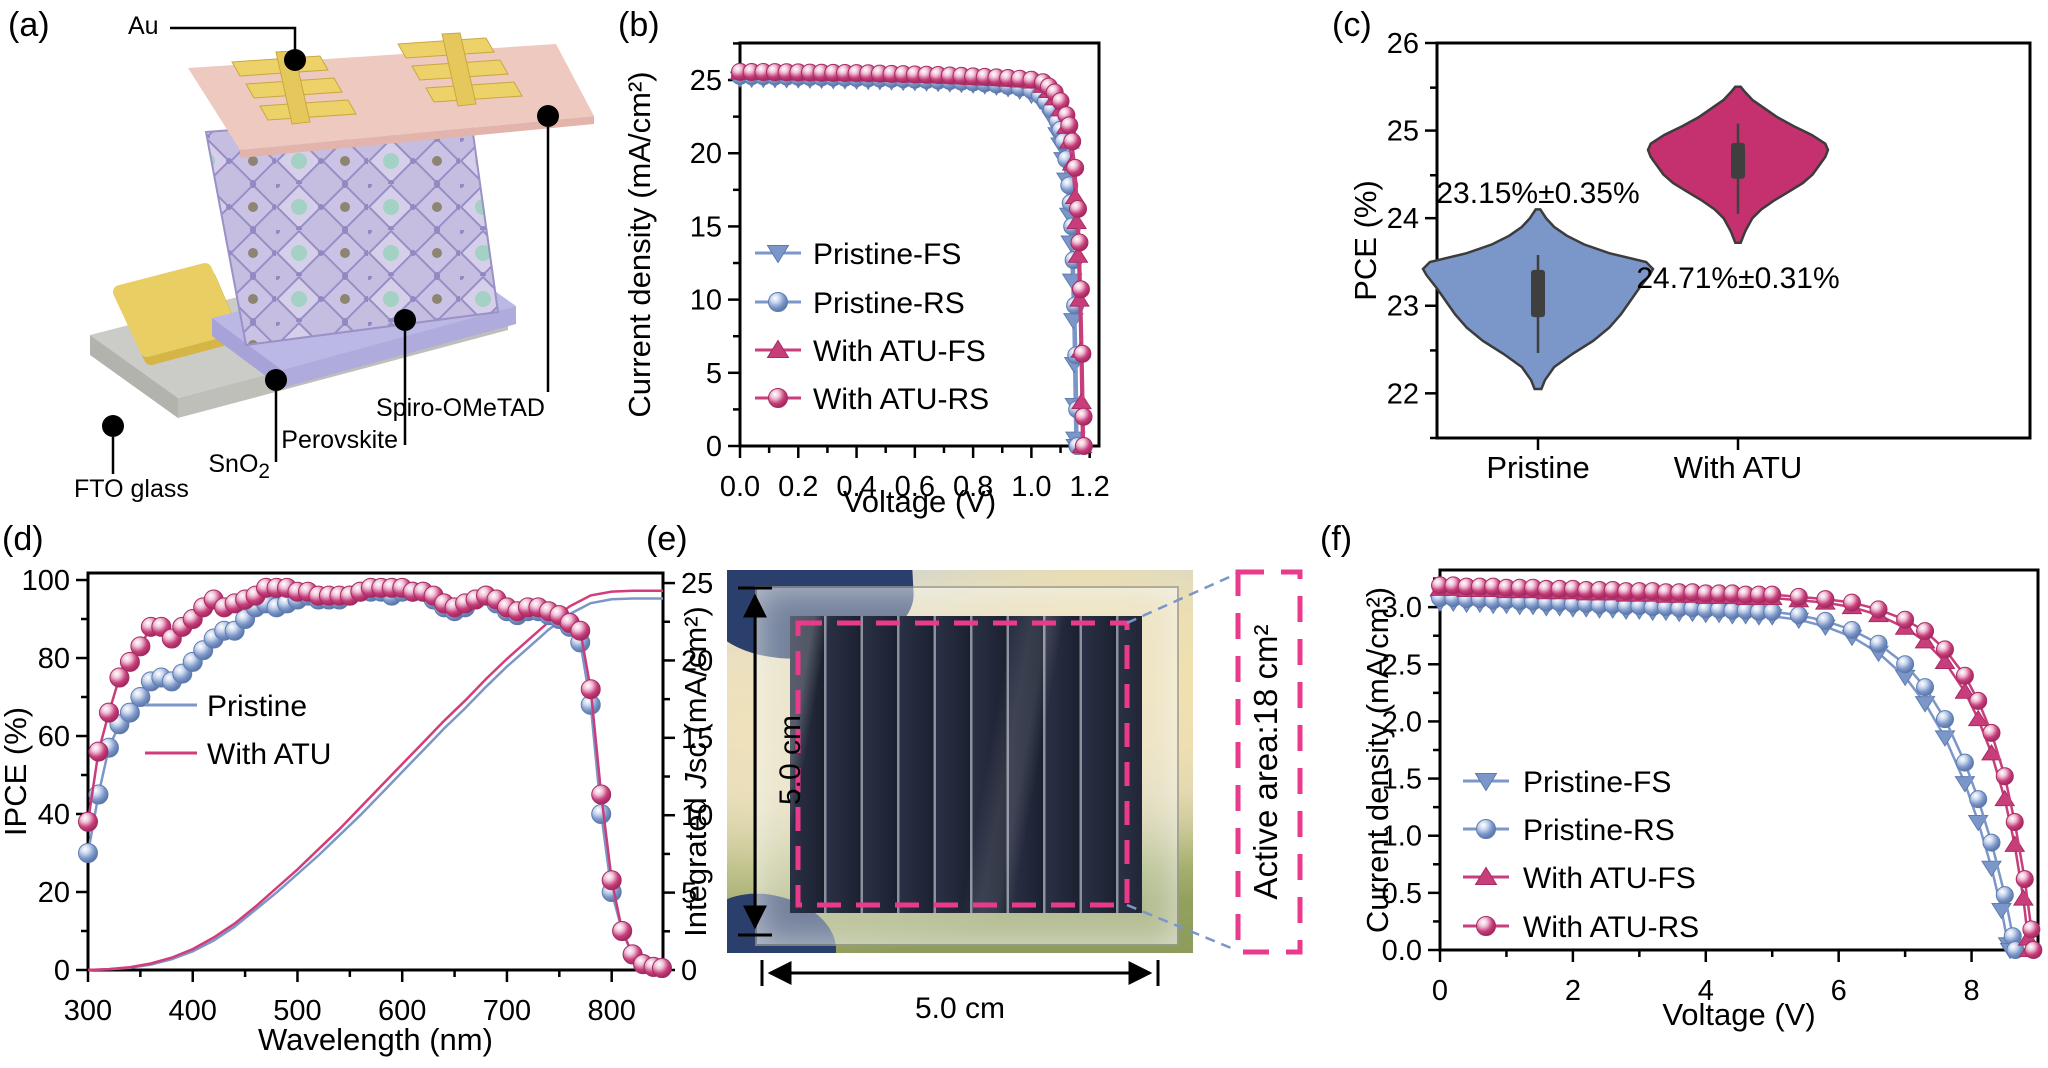 Image resolution: width=2048 pixels, height=1068 pixels. I want to click on y-axis-ticks: 22 23 24 25 26, so click(1412, 234).